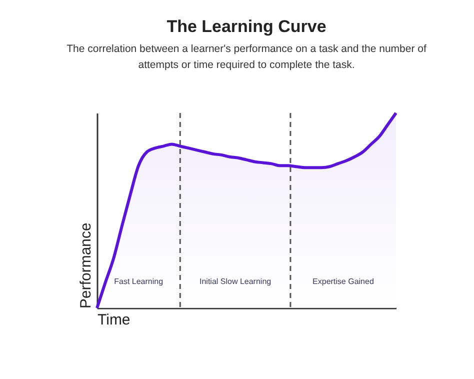  What do you see at coordinates (139, 281) in the screenshot?
I see `annotation: Fast Learning` at bounding box center [139, 281].